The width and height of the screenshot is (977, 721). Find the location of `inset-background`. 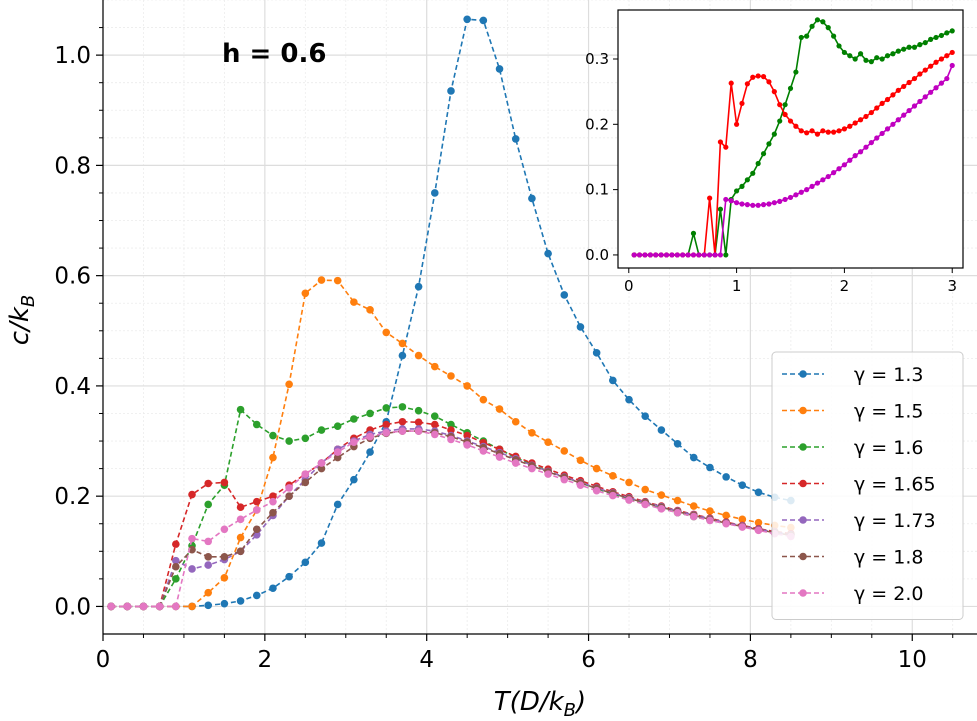

inset-background is located at coordinates (790, 139).